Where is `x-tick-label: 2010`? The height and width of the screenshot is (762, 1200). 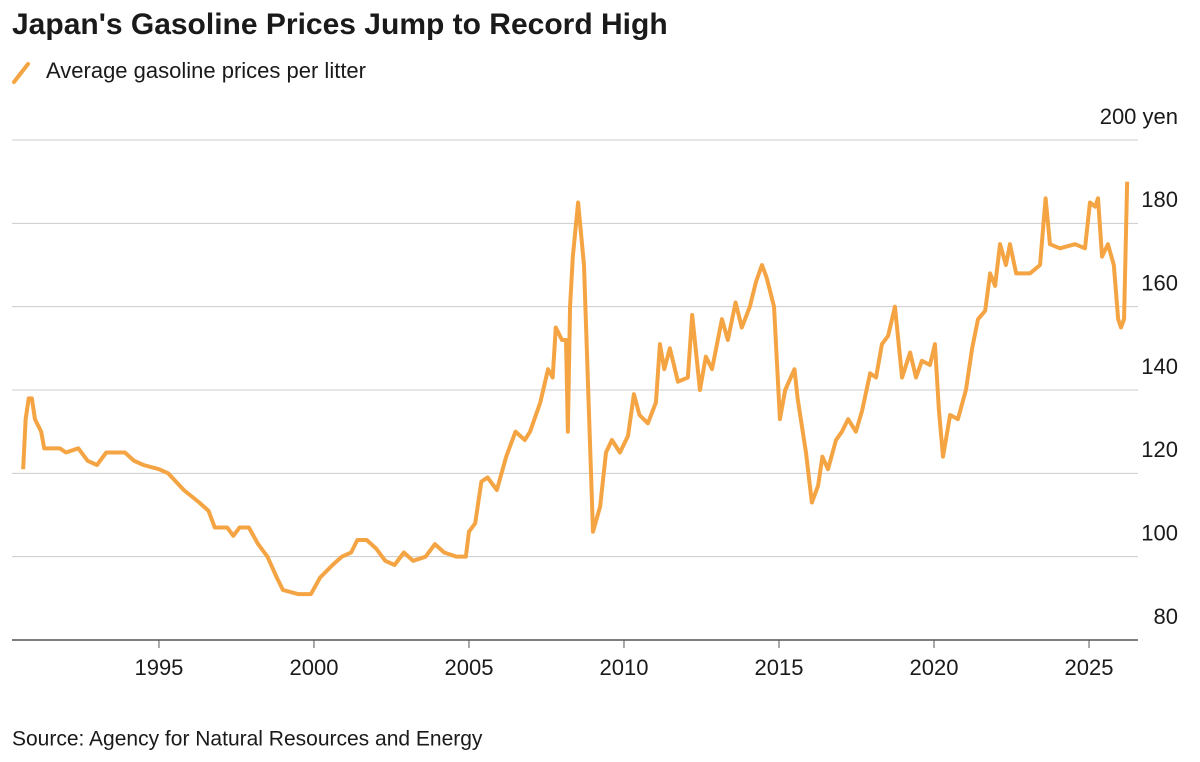
x-tick-label: 2010 is located at coordinates (624, 667).